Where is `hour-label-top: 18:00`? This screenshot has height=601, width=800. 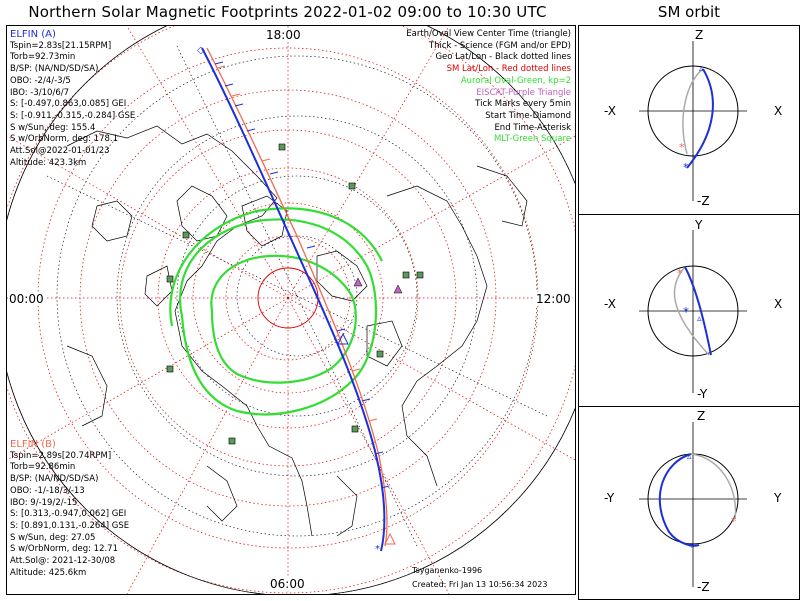
hour-label-top: 18:00 is located at coordinates (283, 35).